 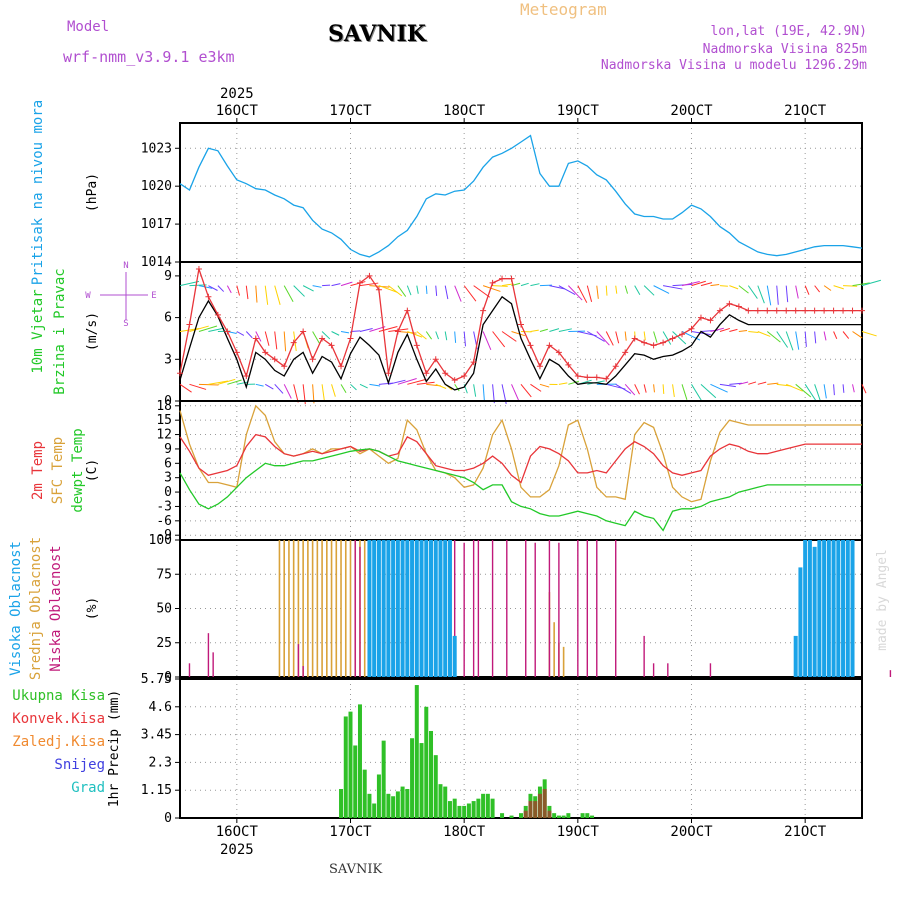 What do you see at coordinates (79, 765) in the screenshot?
I see `precip-legend-4: Snijeg` at bounding box center [79, 765].